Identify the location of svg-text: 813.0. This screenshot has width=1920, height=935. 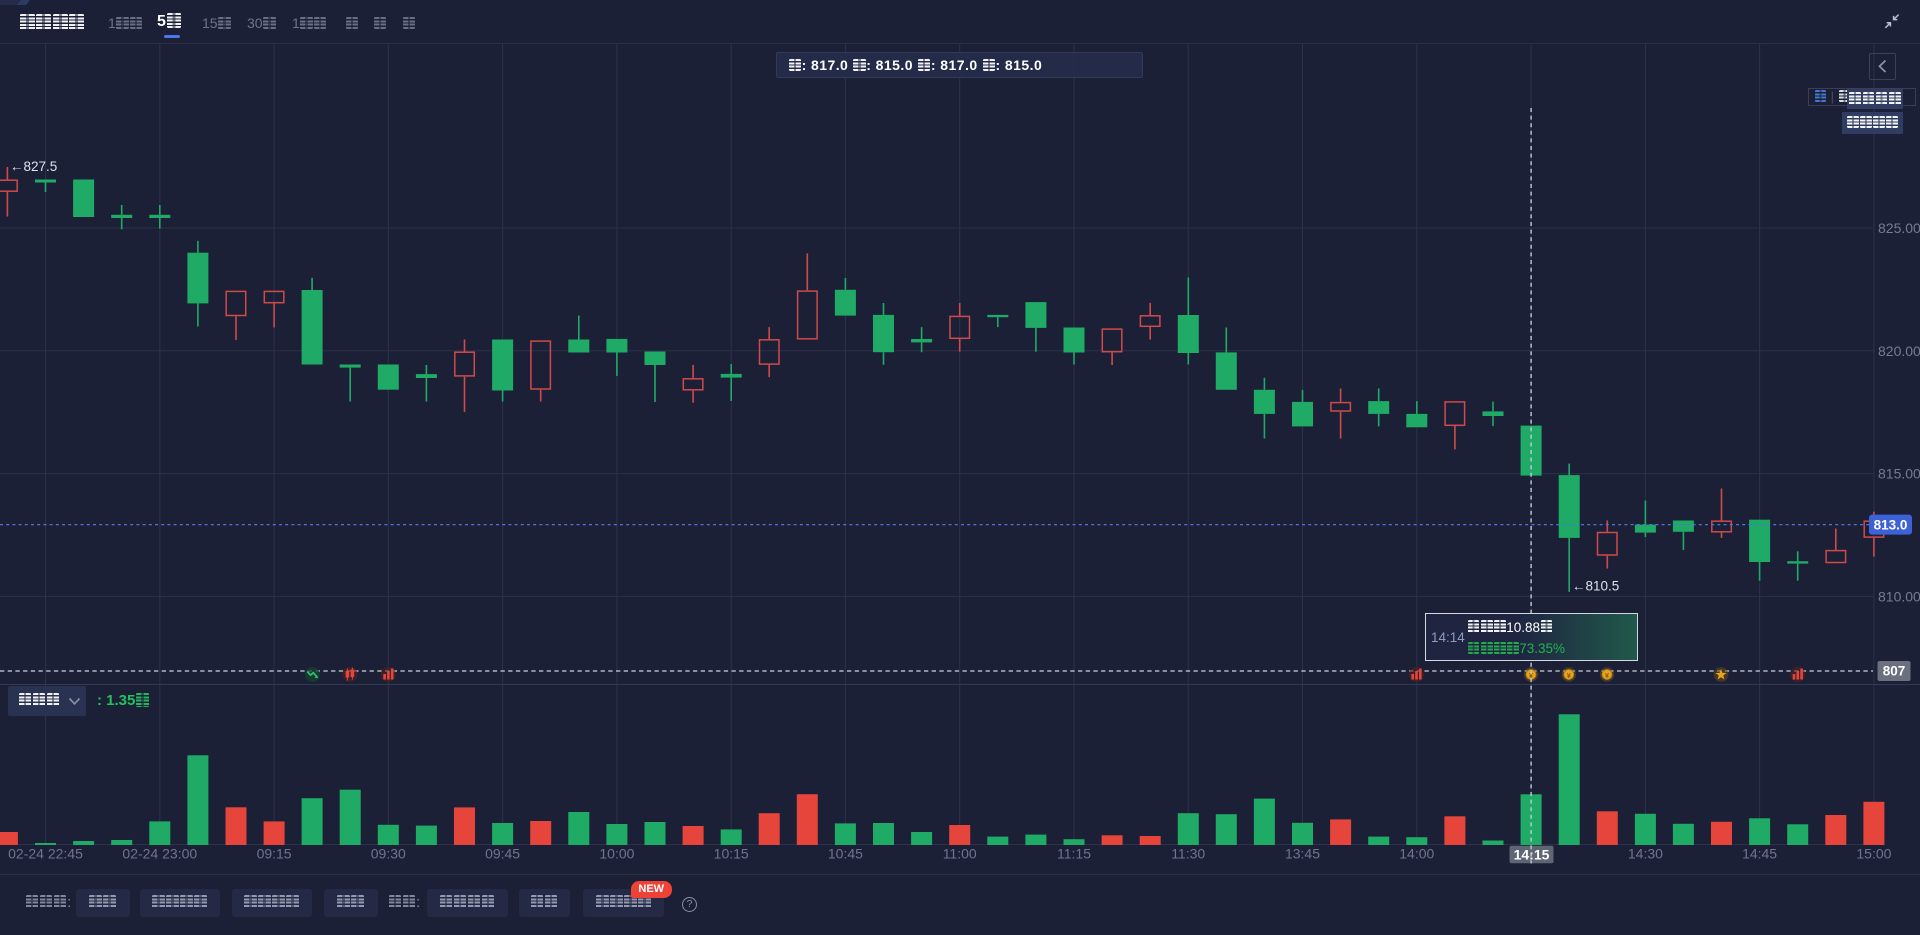
(1891, 525).